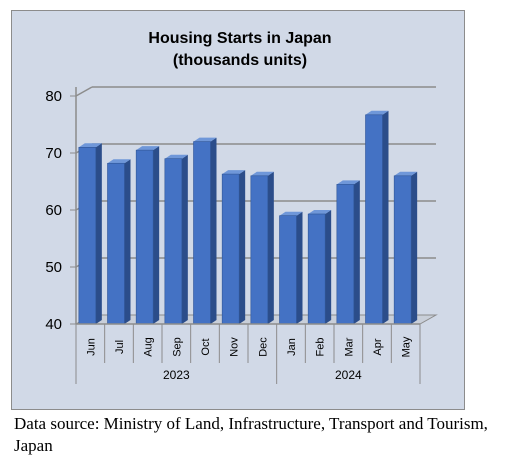 The width and height of the screenshot is (515, 465). Describe the element at coordinates (84, 91) in the screenshot. I see `gridline-depth` at that location.